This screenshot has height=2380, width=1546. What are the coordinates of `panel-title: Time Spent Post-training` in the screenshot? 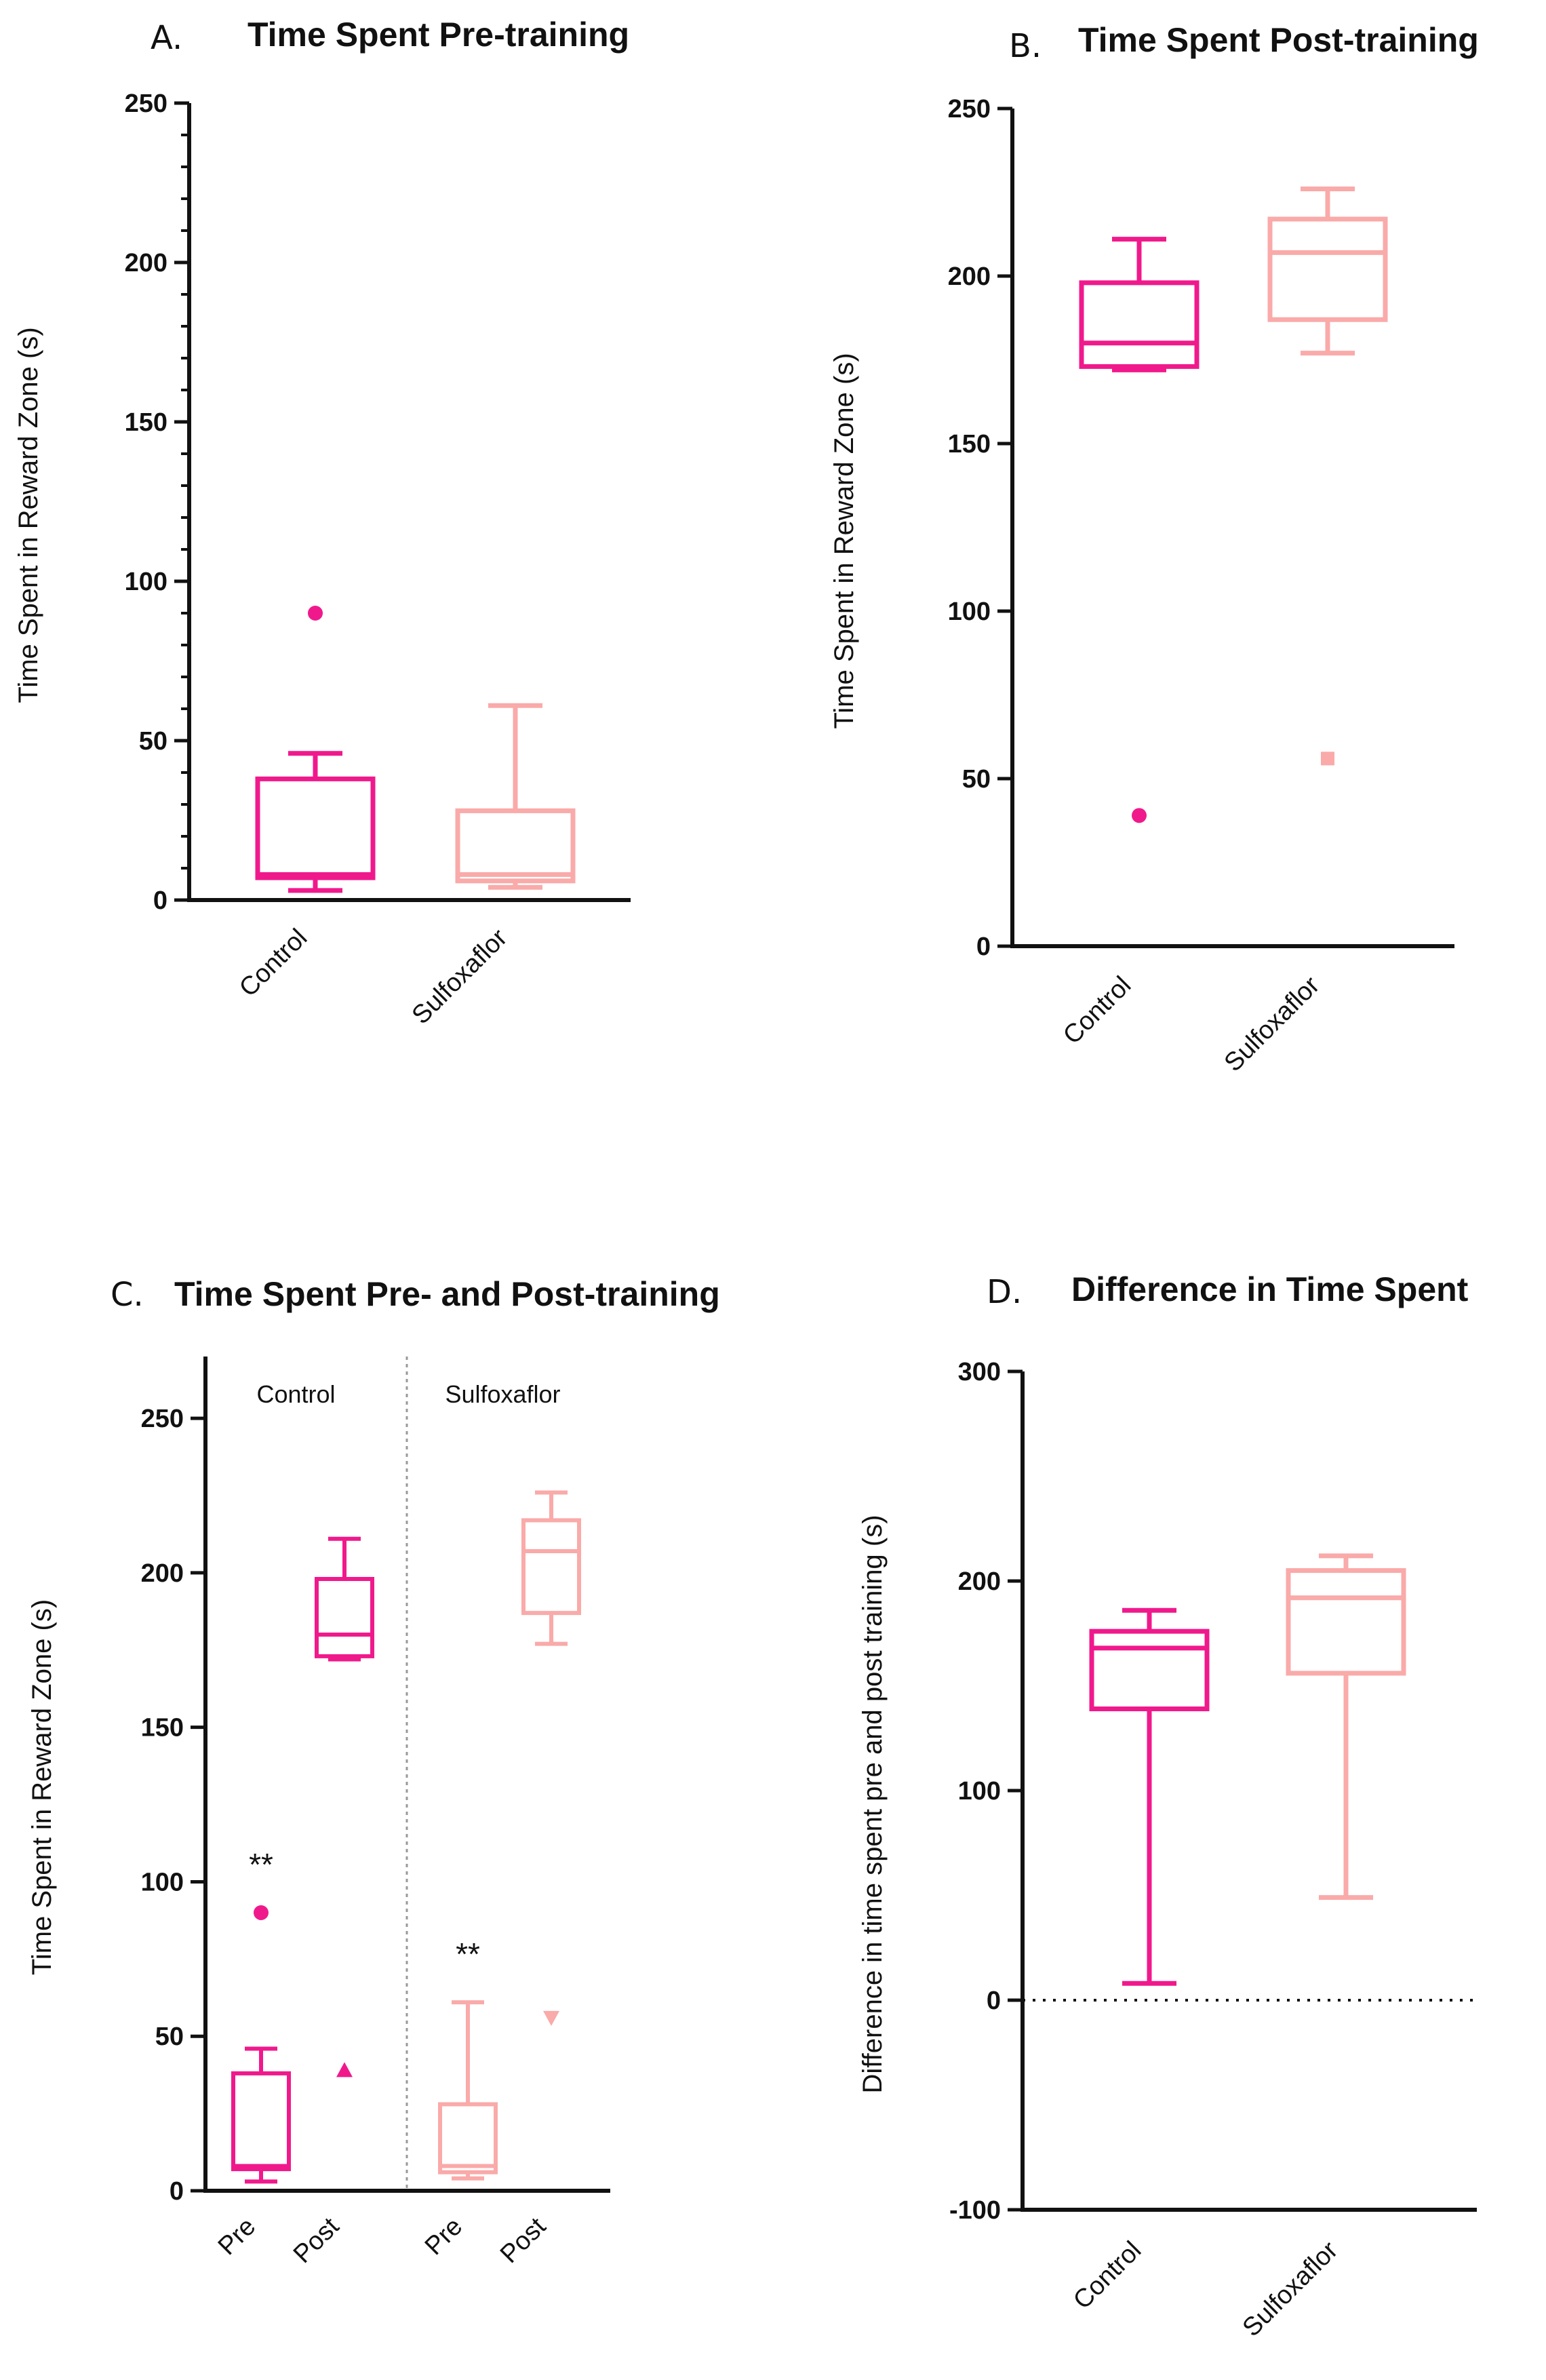 It's located at (1278, 40).